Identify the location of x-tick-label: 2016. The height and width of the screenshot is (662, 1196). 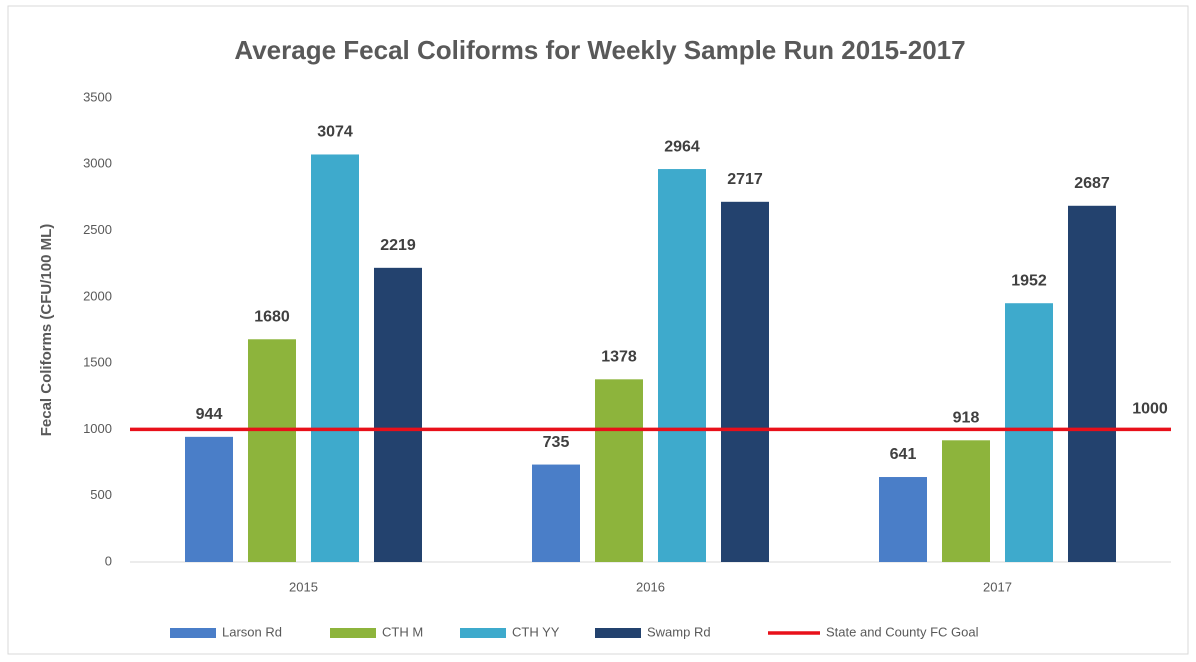
(650, 586).